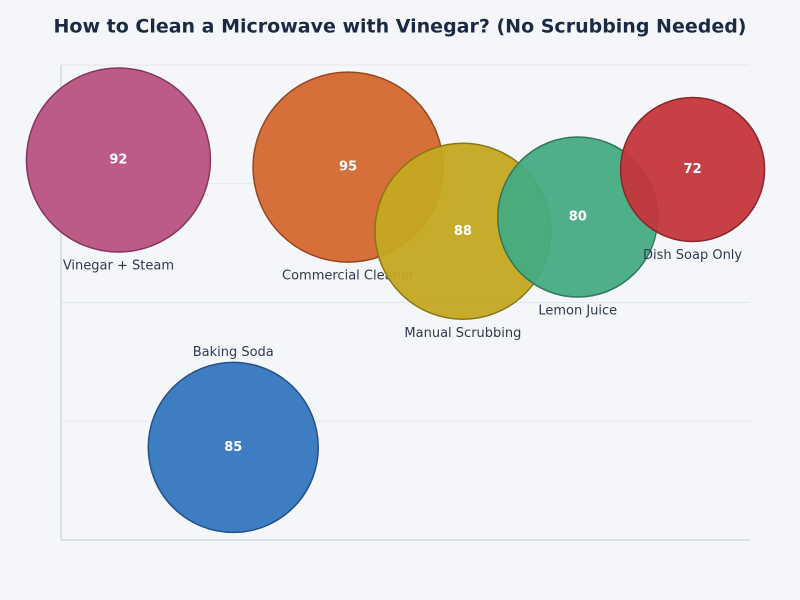 The height and width of the screenshot is (600, 800). What do you see at coordinates (462, 333) in the screenshot?
I see `point-label: Manual Scrubbing` at bounding box center [462, 333].